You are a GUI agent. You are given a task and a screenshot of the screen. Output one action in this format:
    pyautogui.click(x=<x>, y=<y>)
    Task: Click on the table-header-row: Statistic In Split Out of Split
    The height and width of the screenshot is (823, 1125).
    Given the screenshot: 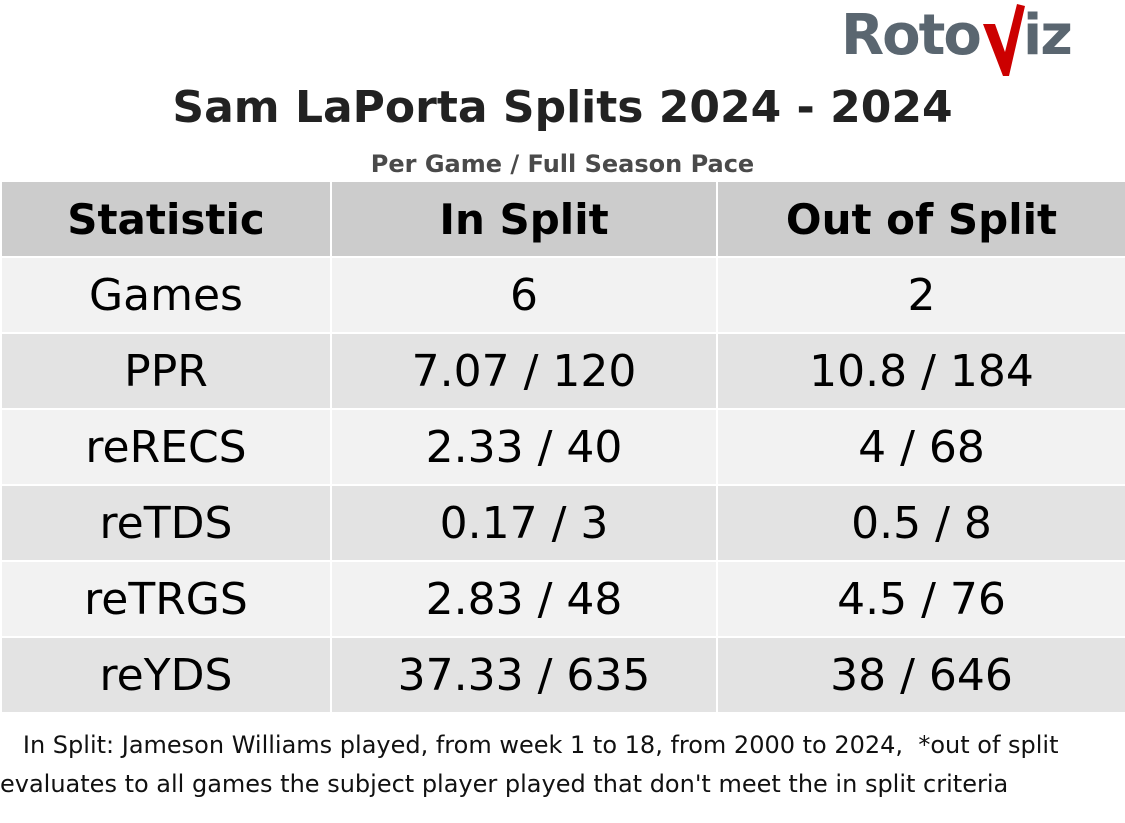 What is the action you would take?
    pyautogui.click(x=562, y=219)
    